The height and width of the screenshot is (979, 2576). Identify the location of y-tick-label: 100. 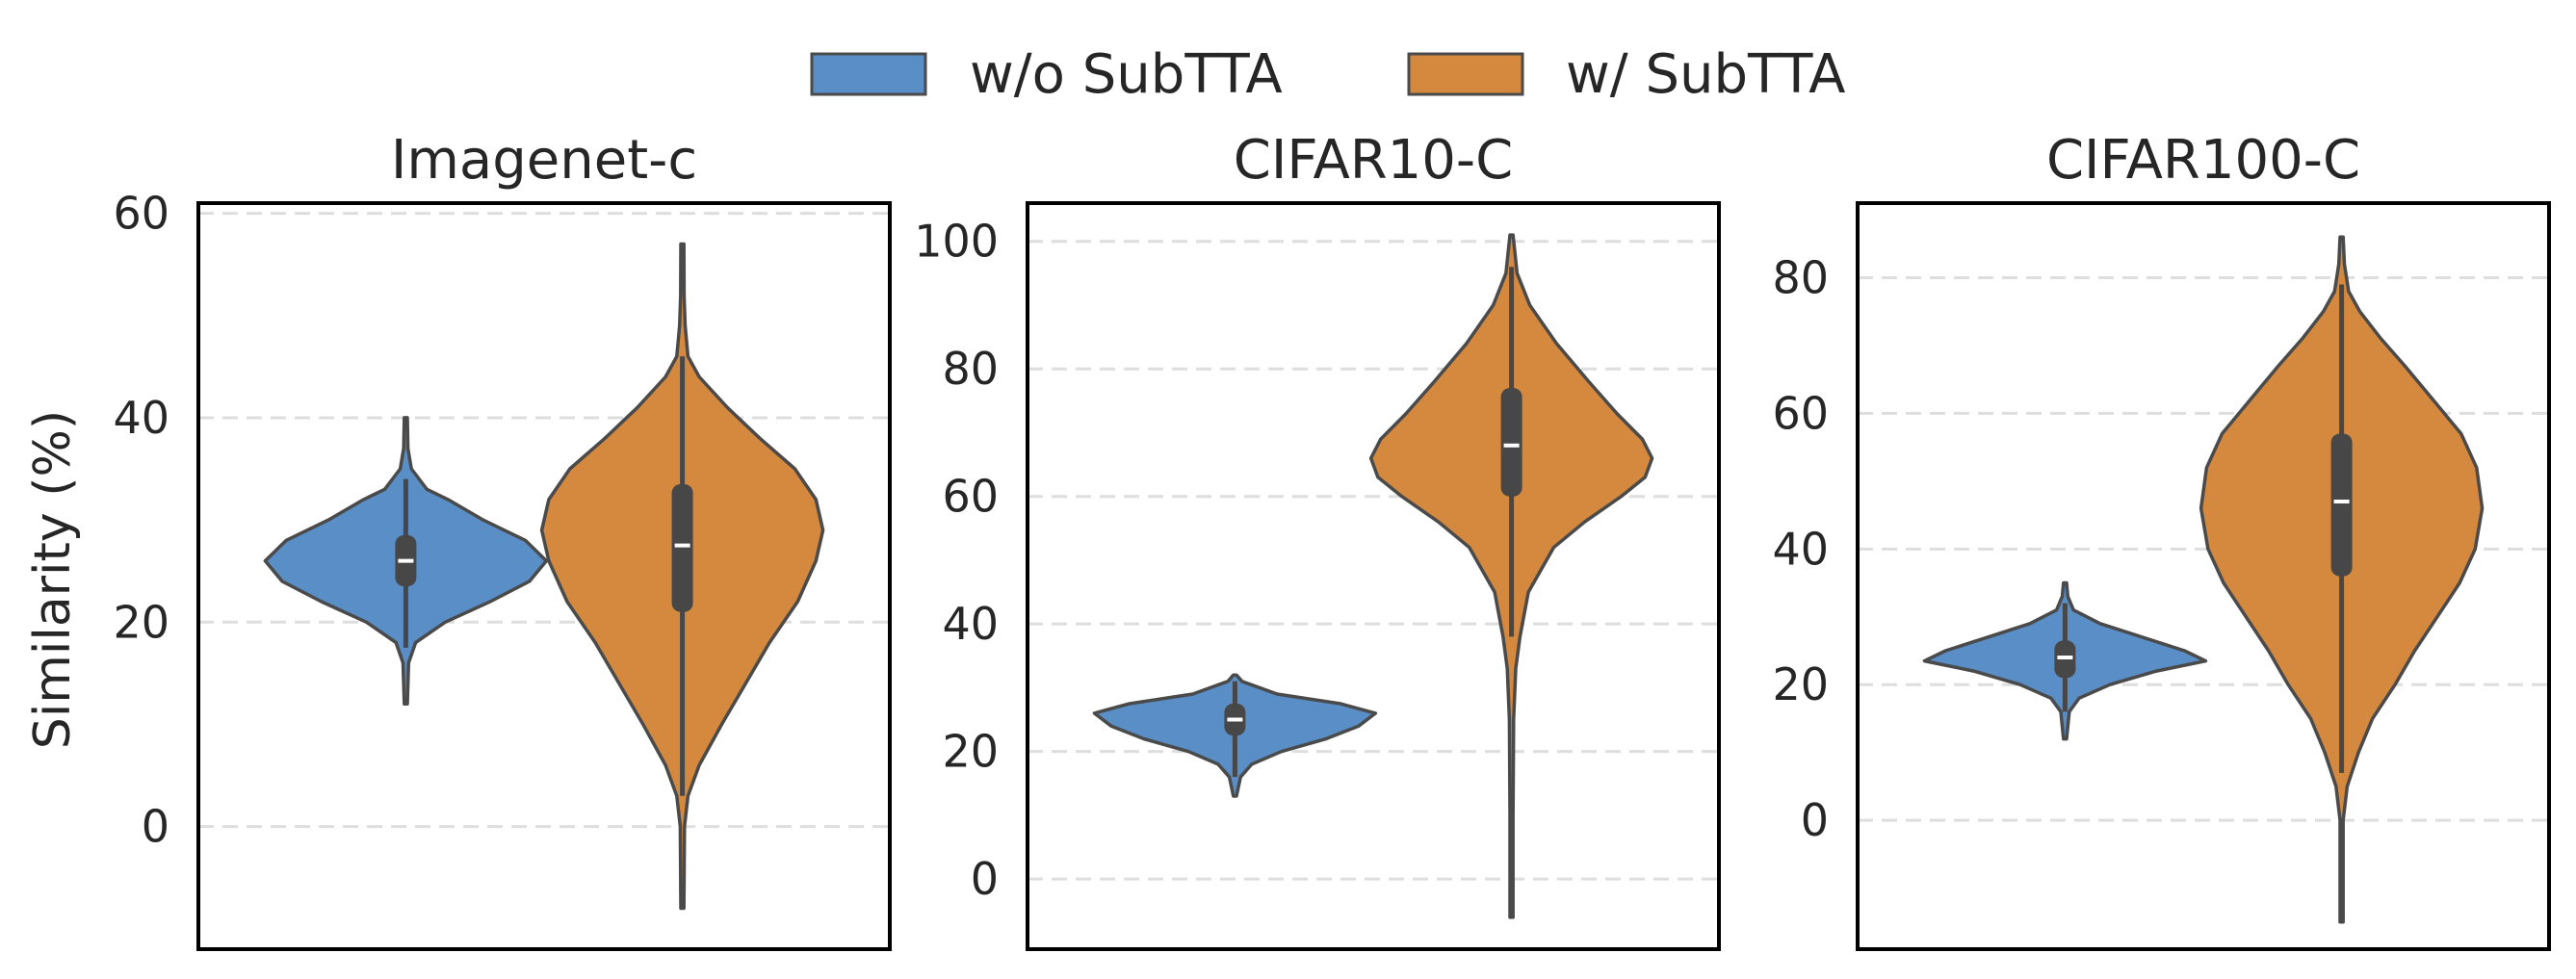
(956, 242).